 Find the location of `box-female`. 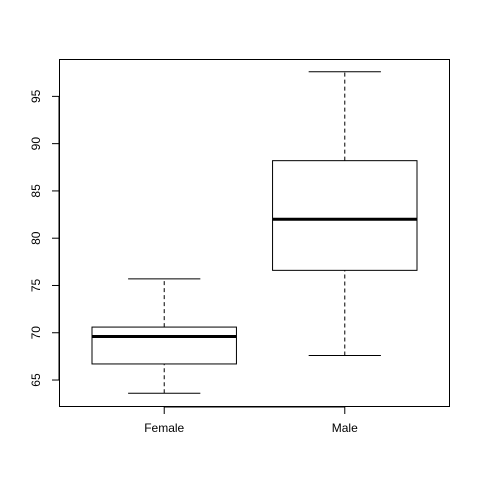

box-female is located at coordinates (164, 336).